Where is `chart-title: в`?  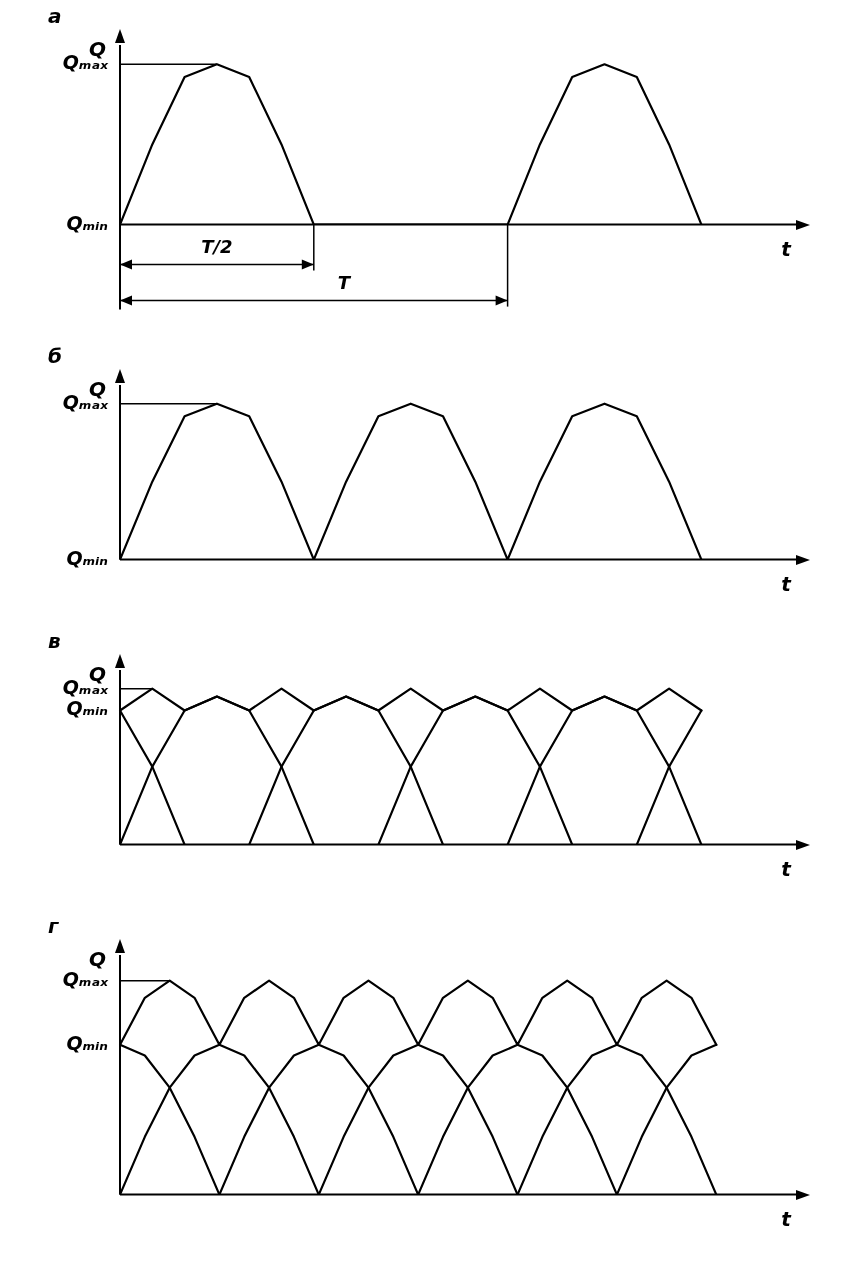 chart-title: в is located at coordinates (54, 641).